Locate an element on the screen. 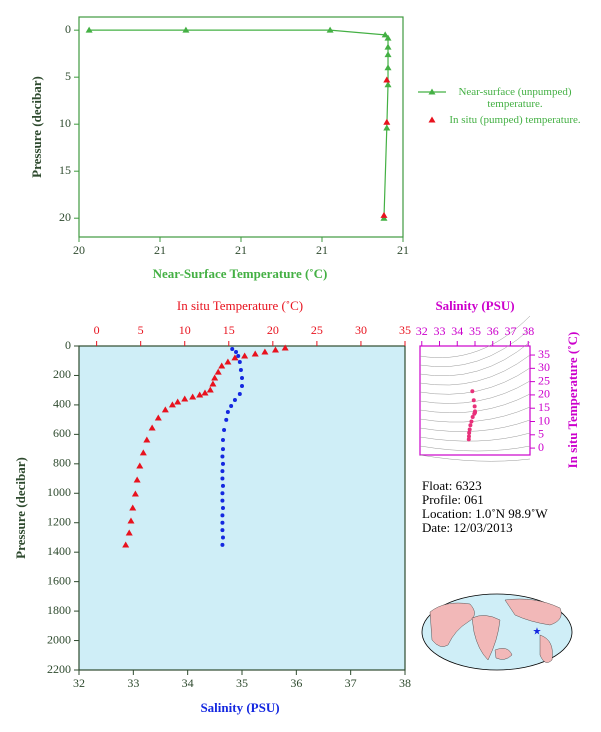  x2-tick-label: 20 is located at coordinates (273, 330).